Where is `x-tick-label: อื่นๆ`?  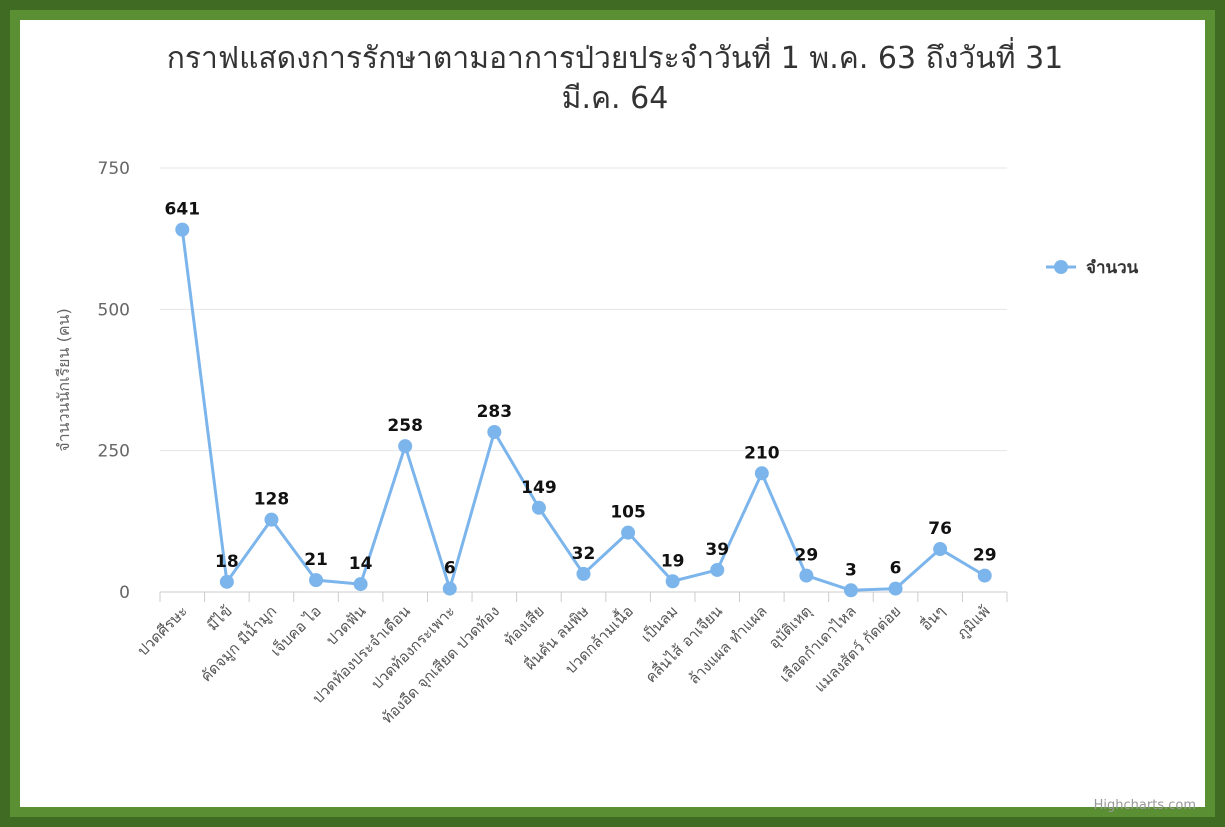 x-tick-label: อื่นๆ is located at coordinates (931, 617).